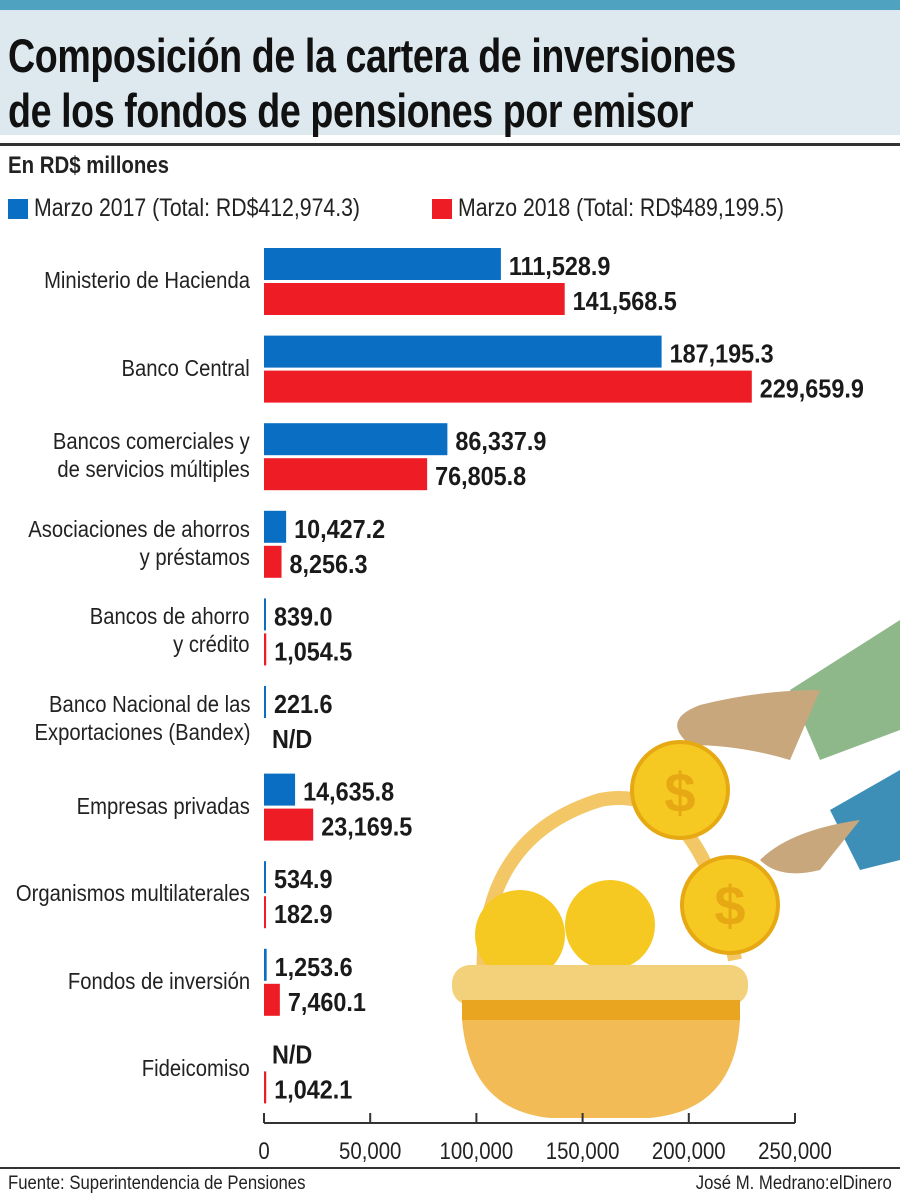 The image size is (900, 1195). I want to click on category-label-line: Fondos de inversión, so click(158, 980).